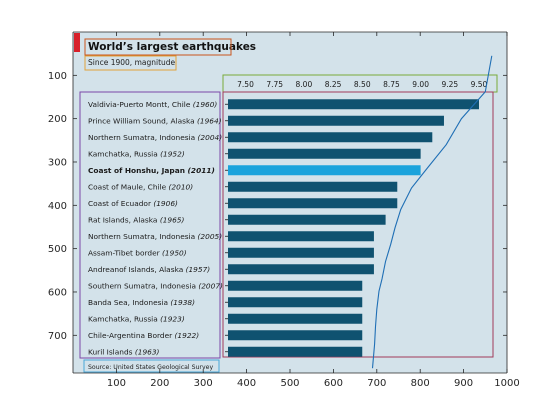 This screenshot has height=420, width=560. I want to click on category-year: (1960), so click(205, 104).